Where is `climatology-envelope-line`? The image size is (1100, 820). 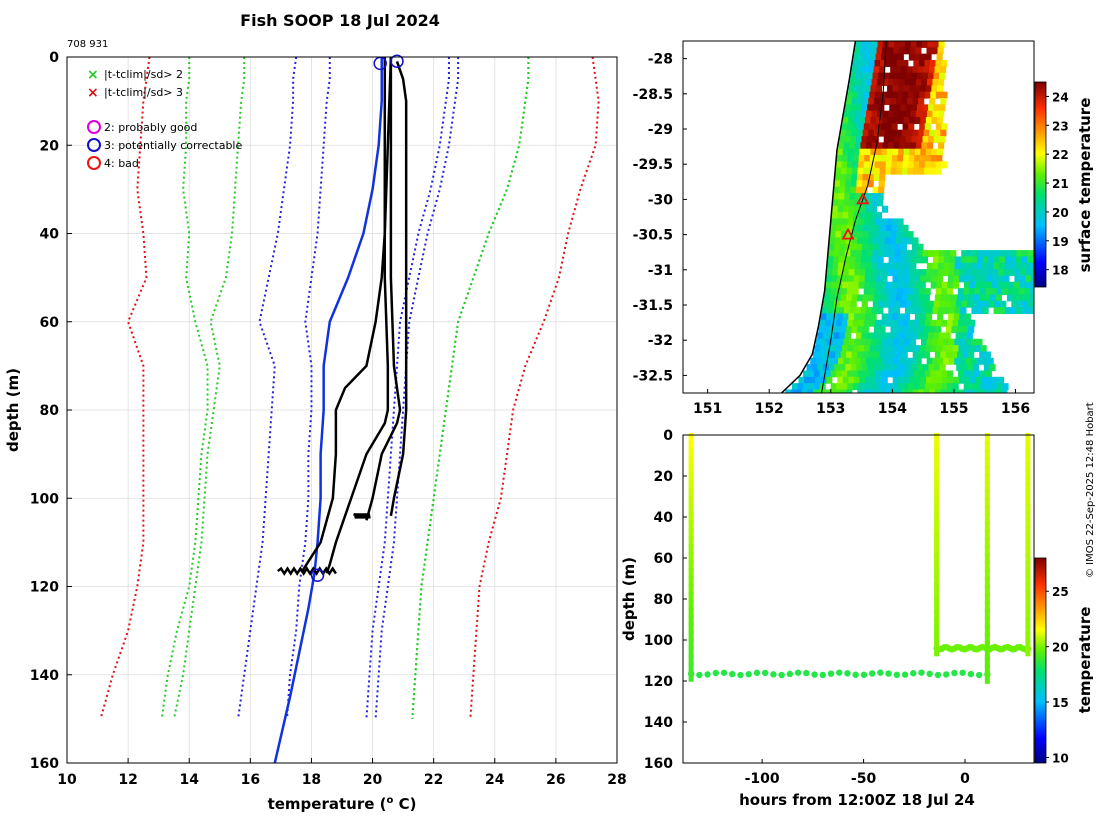
climatology-envelope-line is located at coordinates (267, 388).